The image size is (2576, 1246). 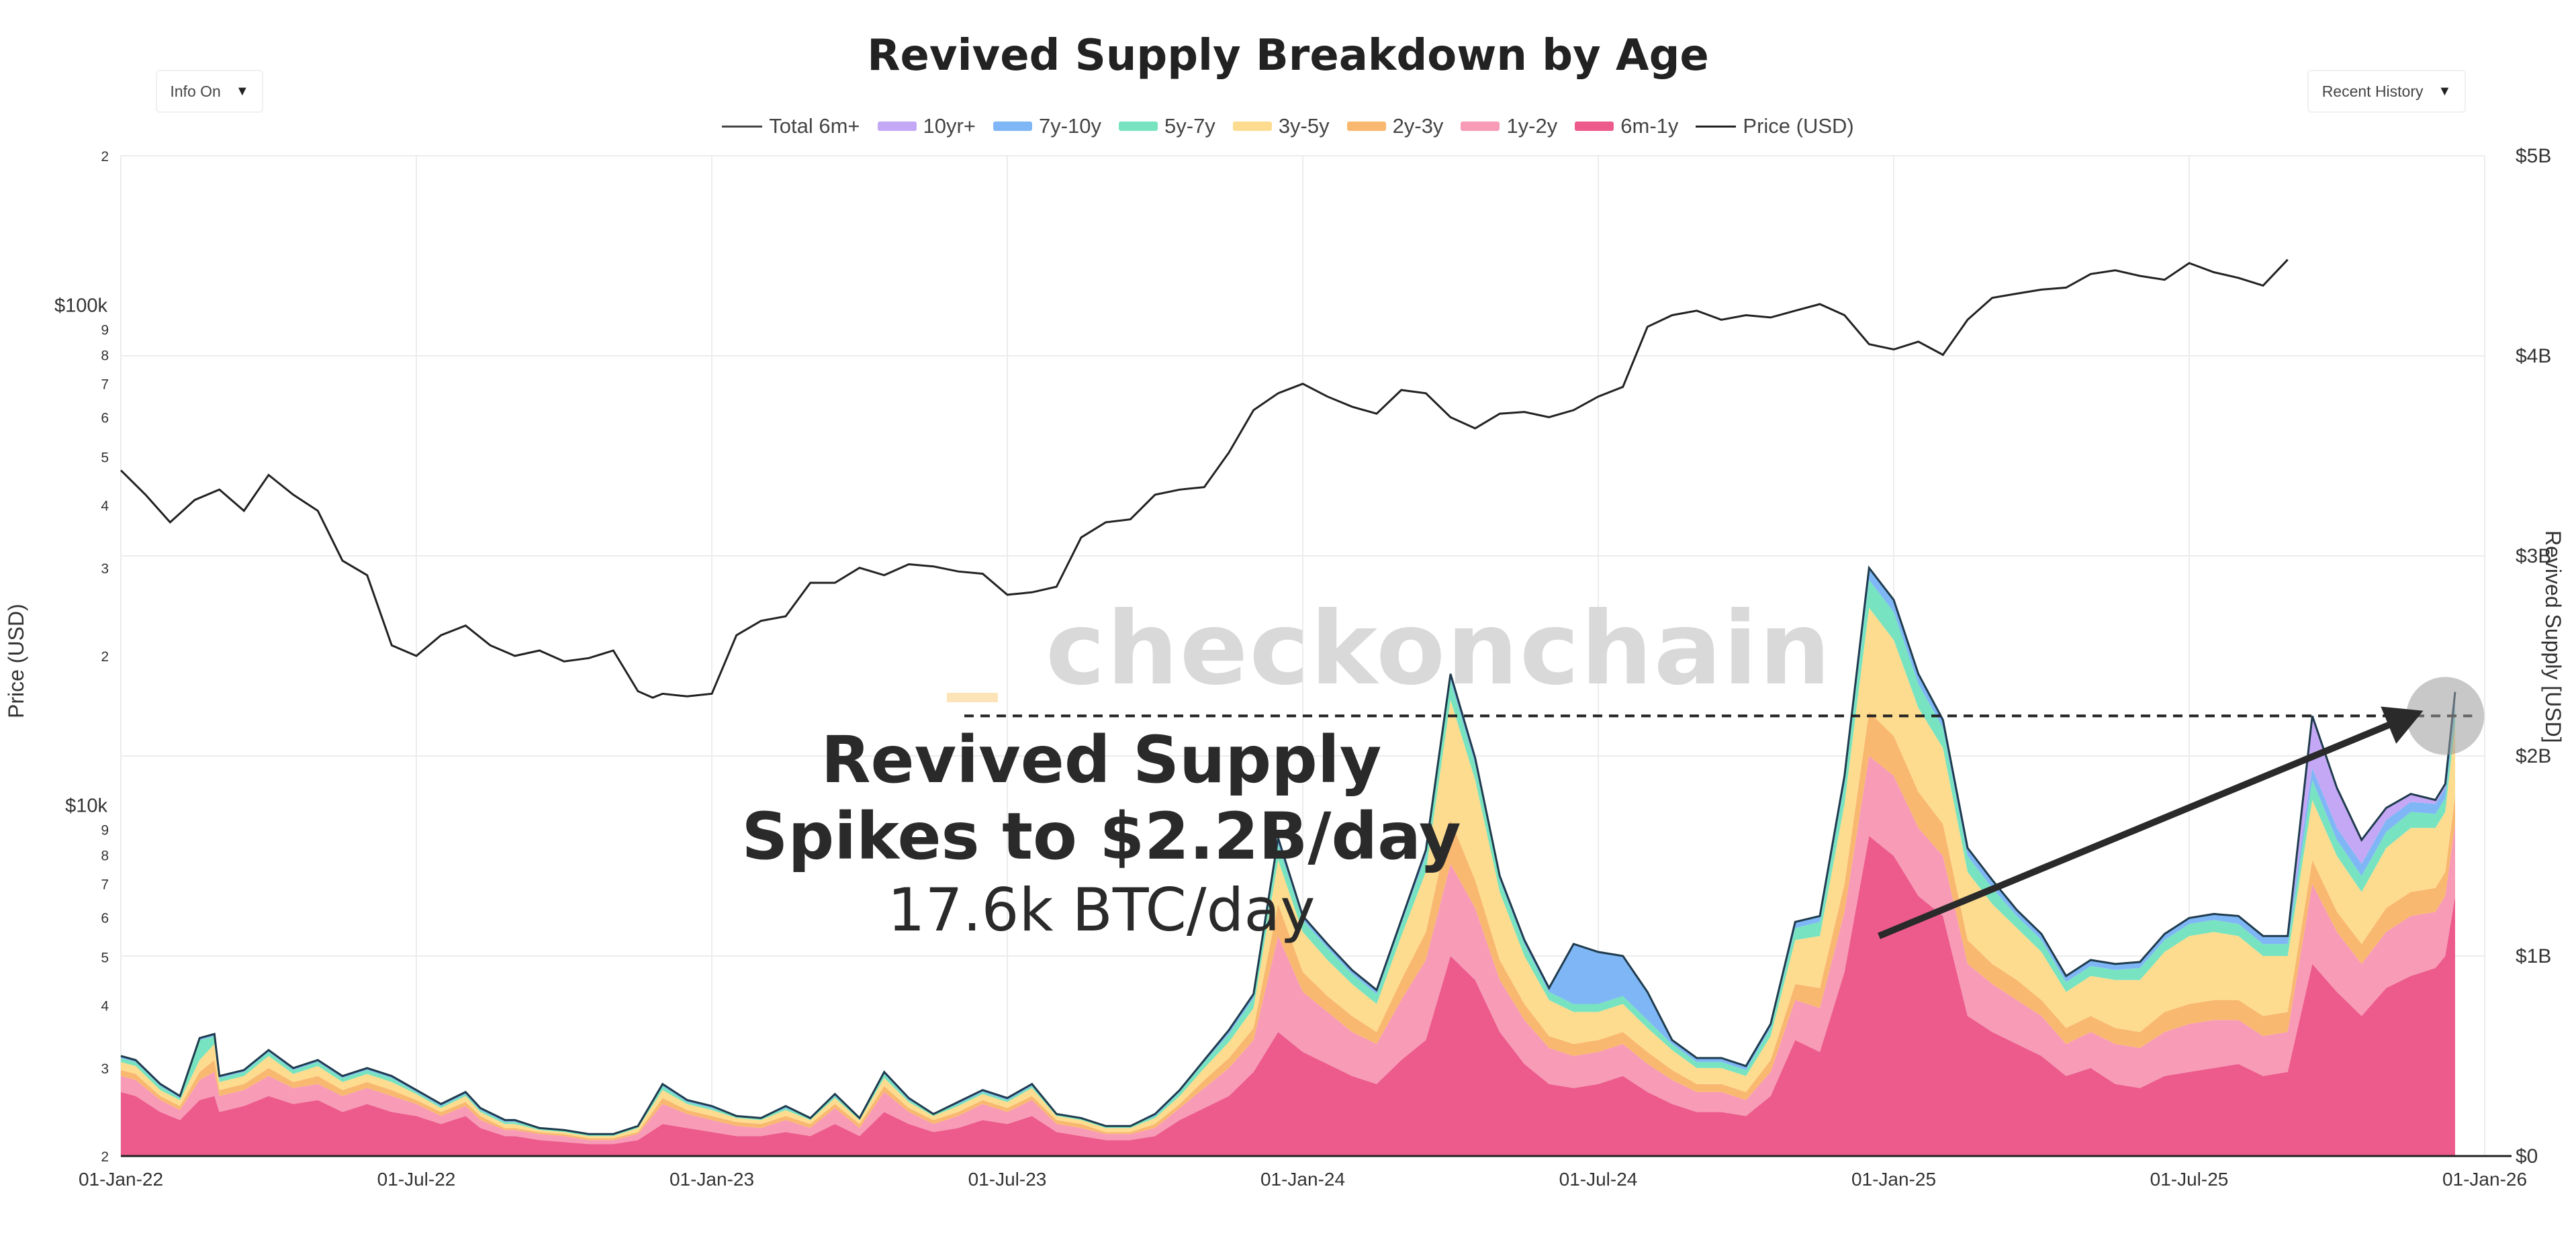 What do you see at coordinates (712, 1179) in the screenshot?
I see `x-tick-label: 01-Jan-23` at bounding box center [712, 1179].